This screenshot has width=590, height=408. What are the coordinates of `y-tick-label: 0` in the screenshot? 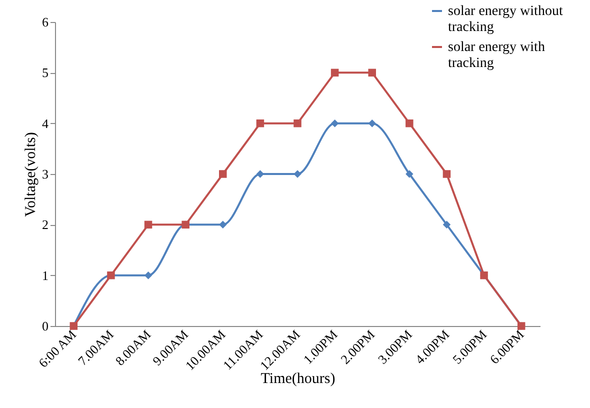 It's located at (45, 326).